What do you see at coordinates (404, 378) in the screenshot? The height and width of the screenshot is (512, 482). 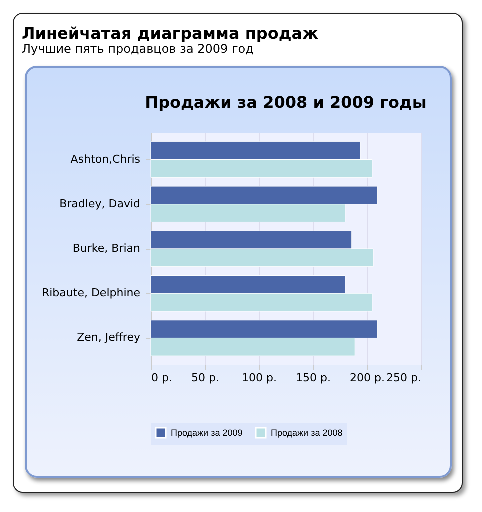 I see `x-tick-label: 250 р.` at bounding box center [404, 378].